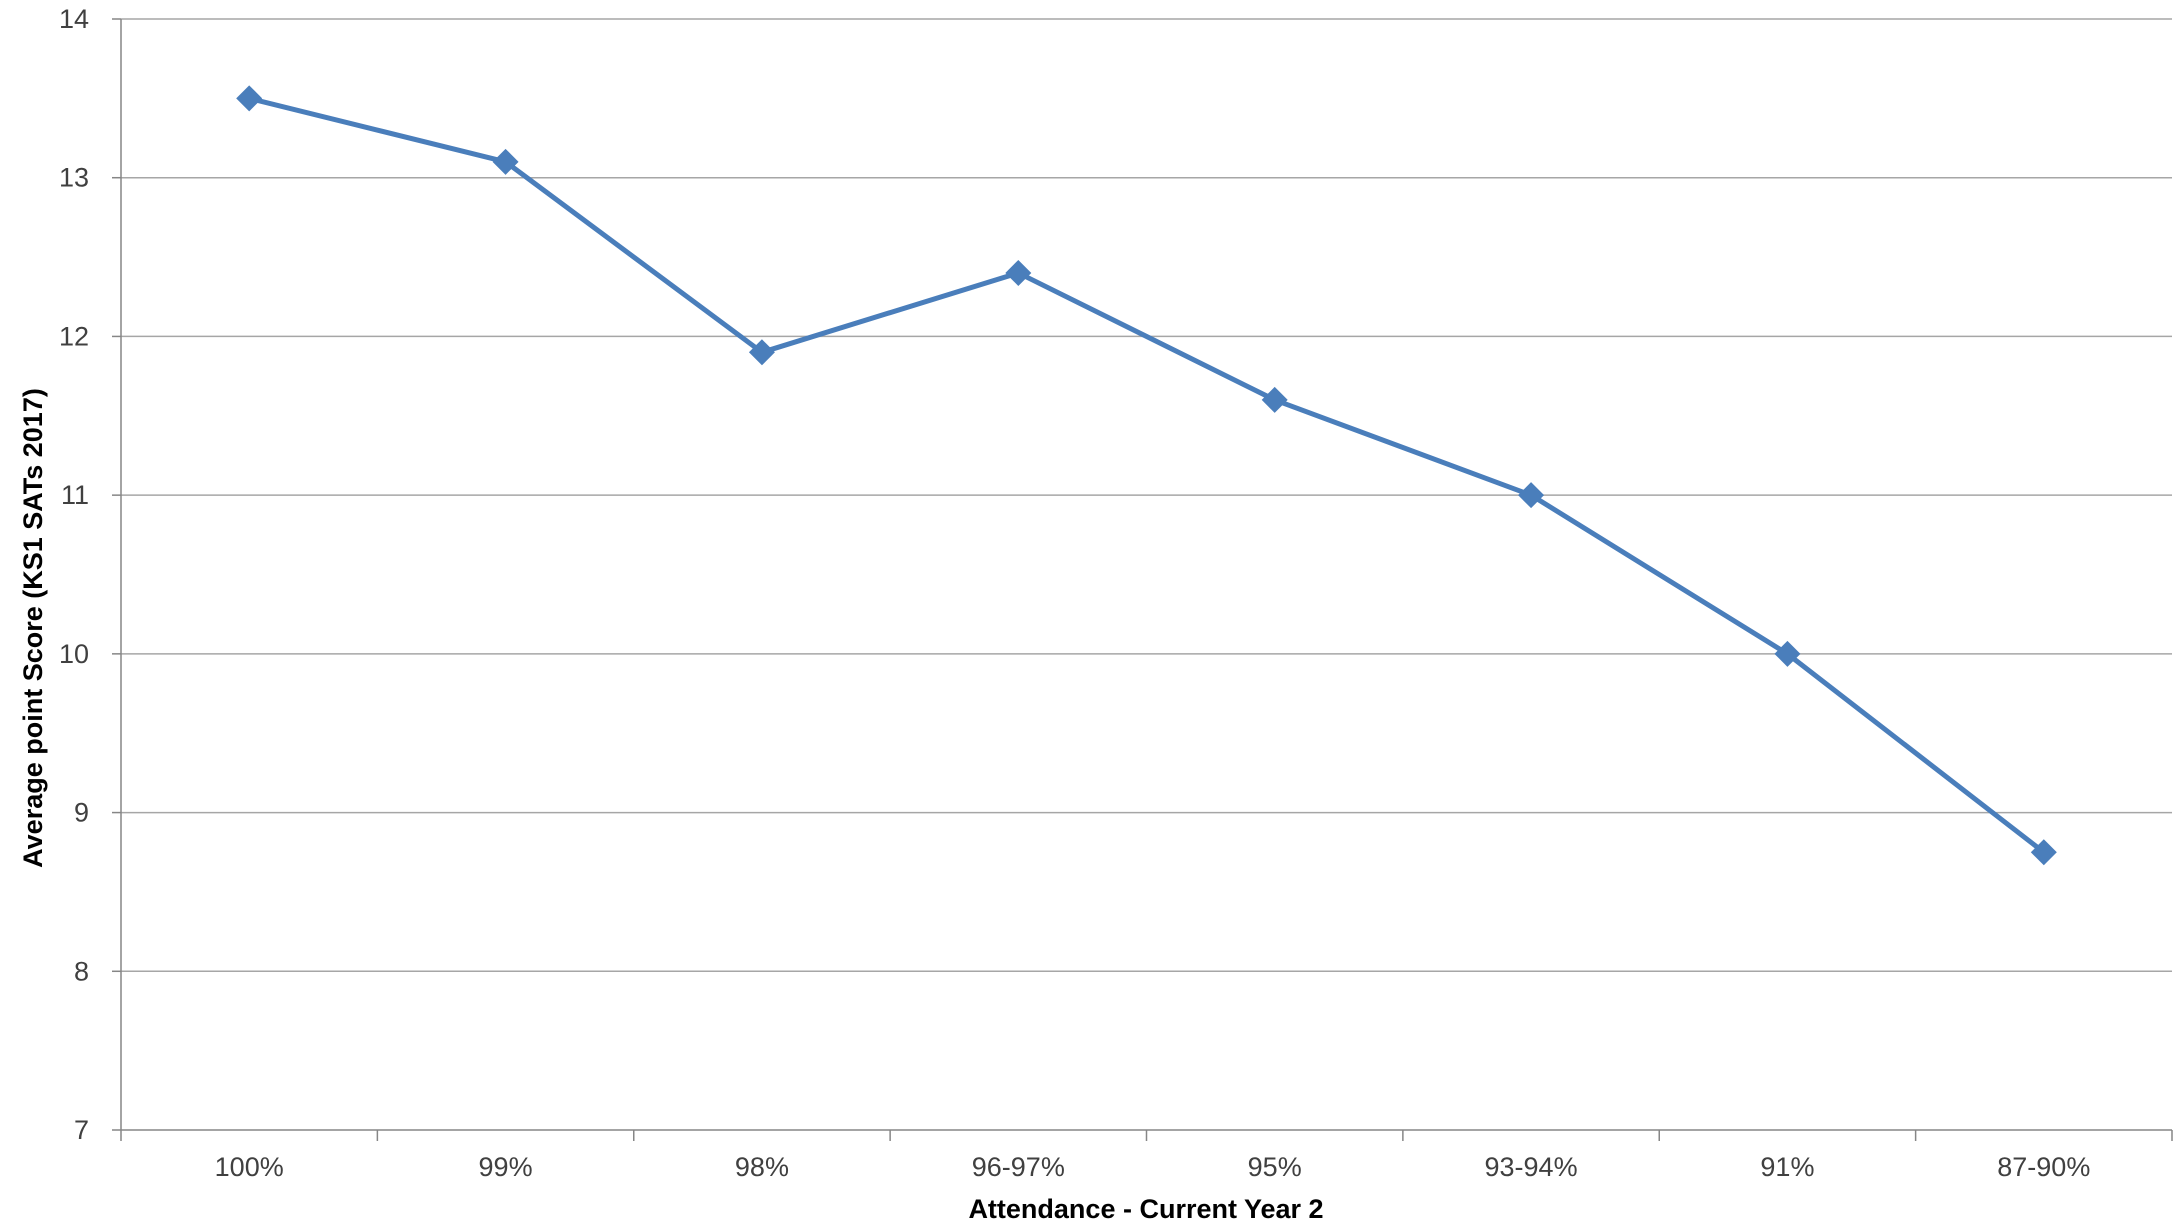 This screenshot has height=1225, width=2174. I want to click on x-tick-label: 99%, so click(506, 1167).